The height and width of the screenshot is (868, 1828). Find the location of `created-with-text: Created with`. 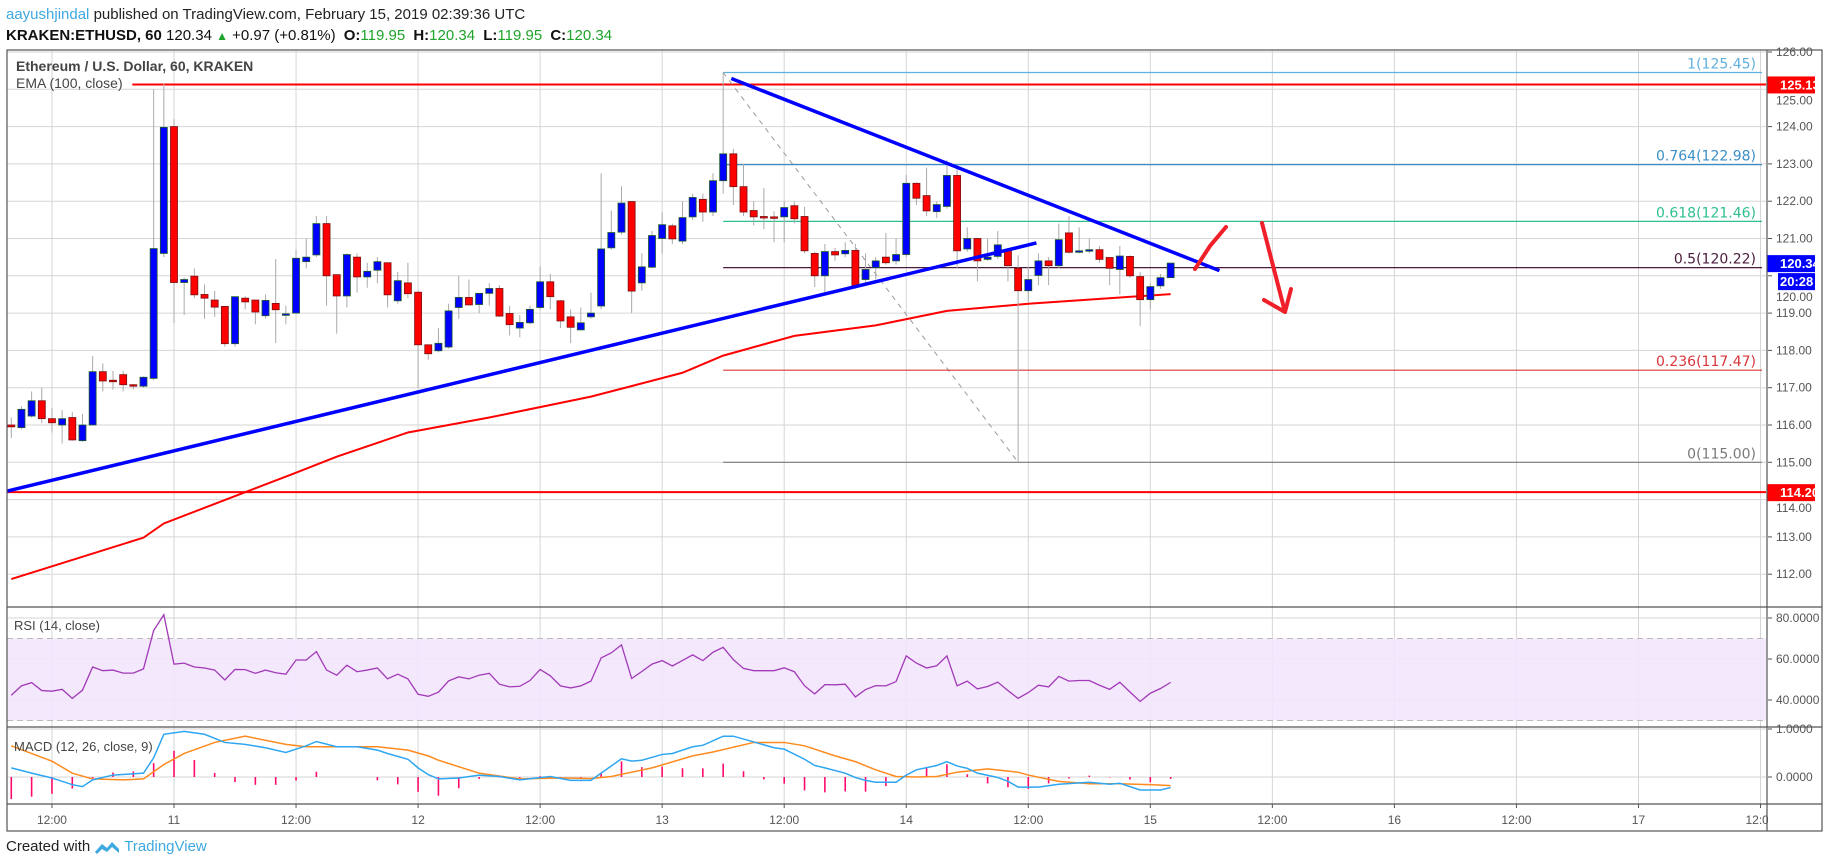

created-with-text: Created with is located at coordinates (48, 846).